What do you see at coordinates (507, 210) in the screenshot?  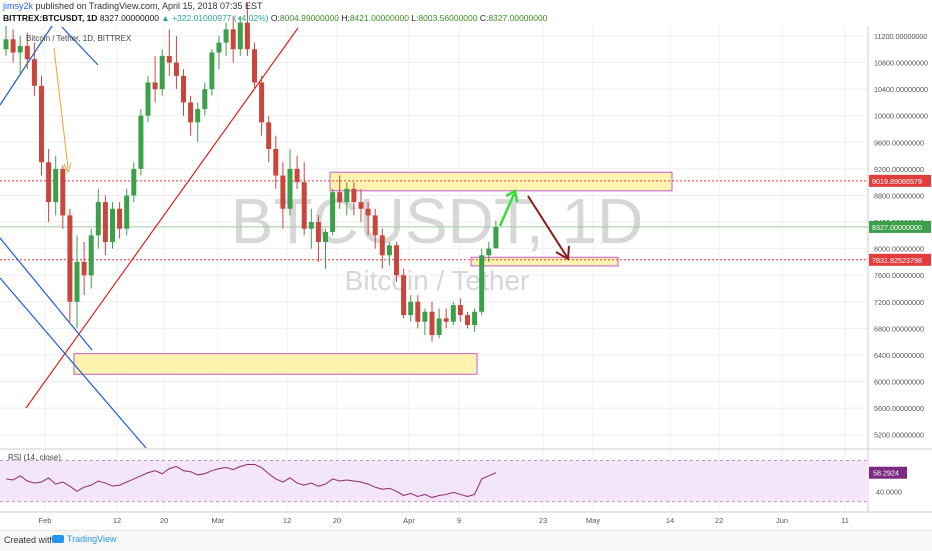 I see `up-arrow` at bounding box center [507, 210].